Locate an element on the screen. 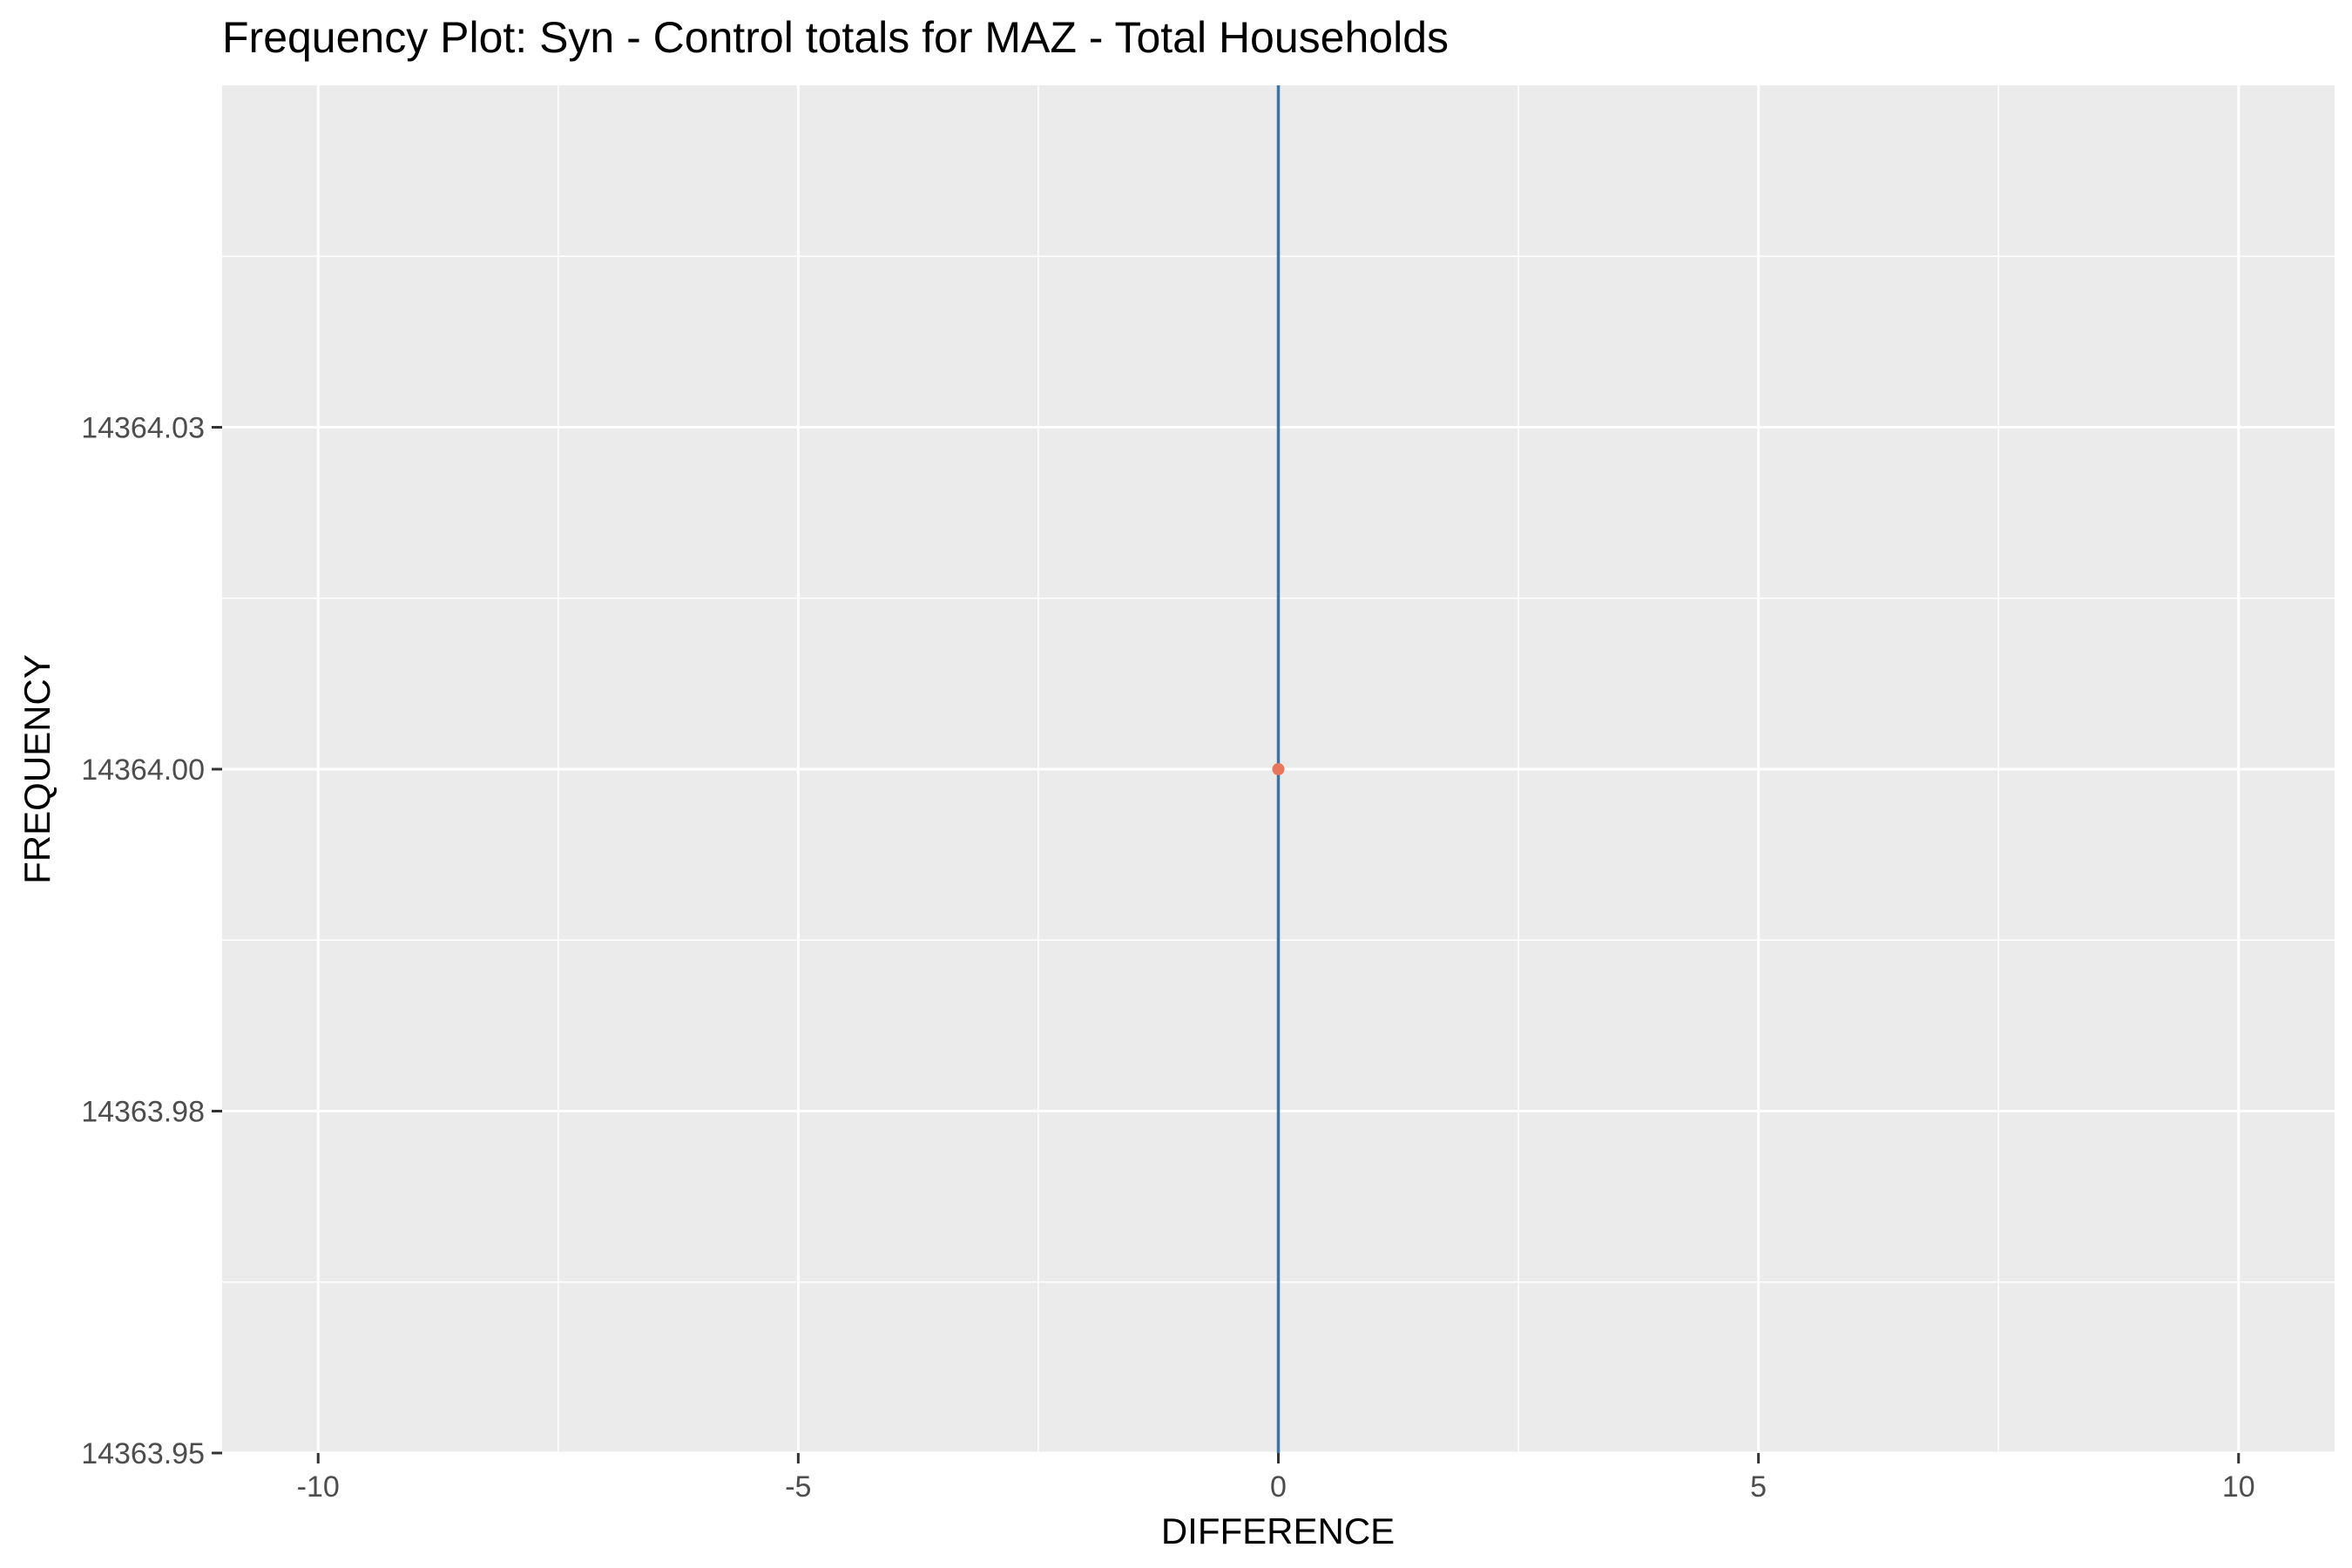  y-axis: 14363.95 14363.98 14364.00 14364.03 is located at coordinates (151, 941).